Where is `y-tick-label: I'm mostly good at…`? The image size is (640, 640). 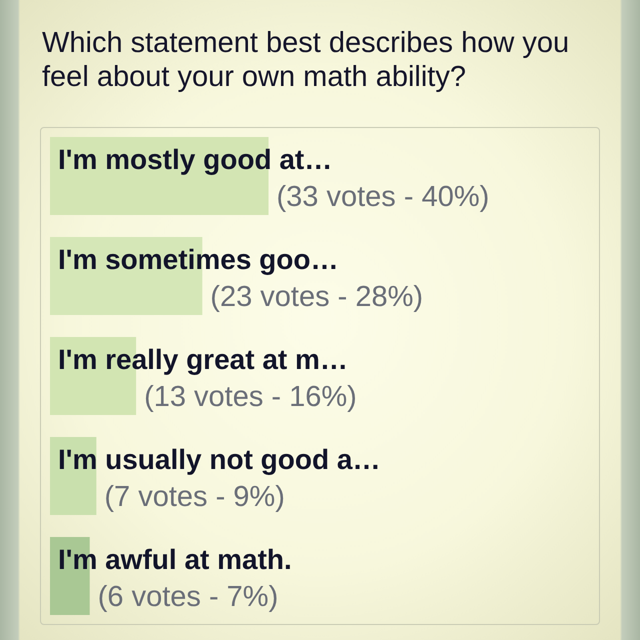 y-tick-label: I'm mostly good at… is located at coordinates (195, 159).